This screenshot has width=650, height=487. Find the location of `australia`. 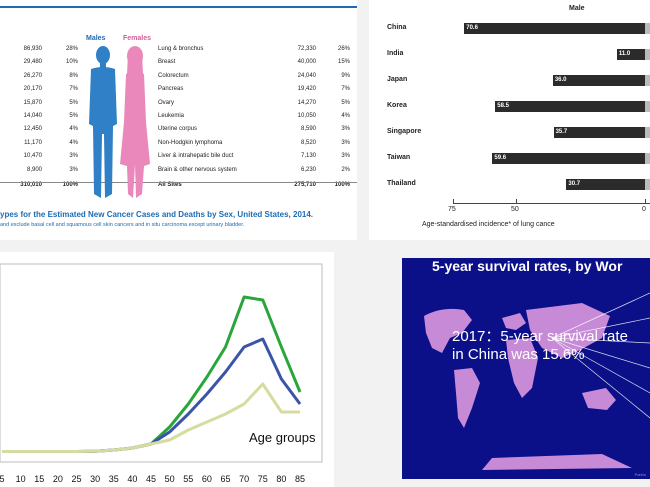

australia is located at coordinates (599, 399).